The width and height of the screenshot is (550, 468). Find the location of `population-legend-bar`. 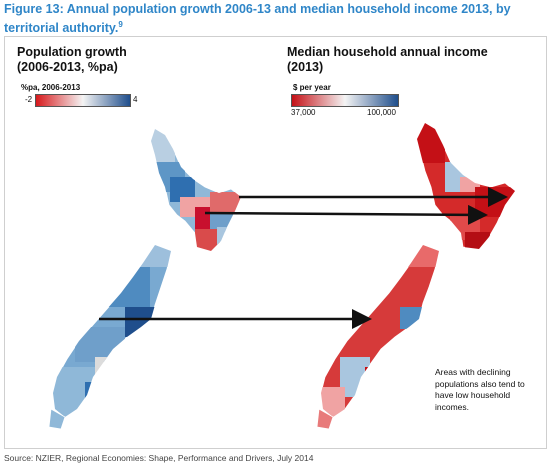

population-legend-bar is located at coordinates (83, 100).